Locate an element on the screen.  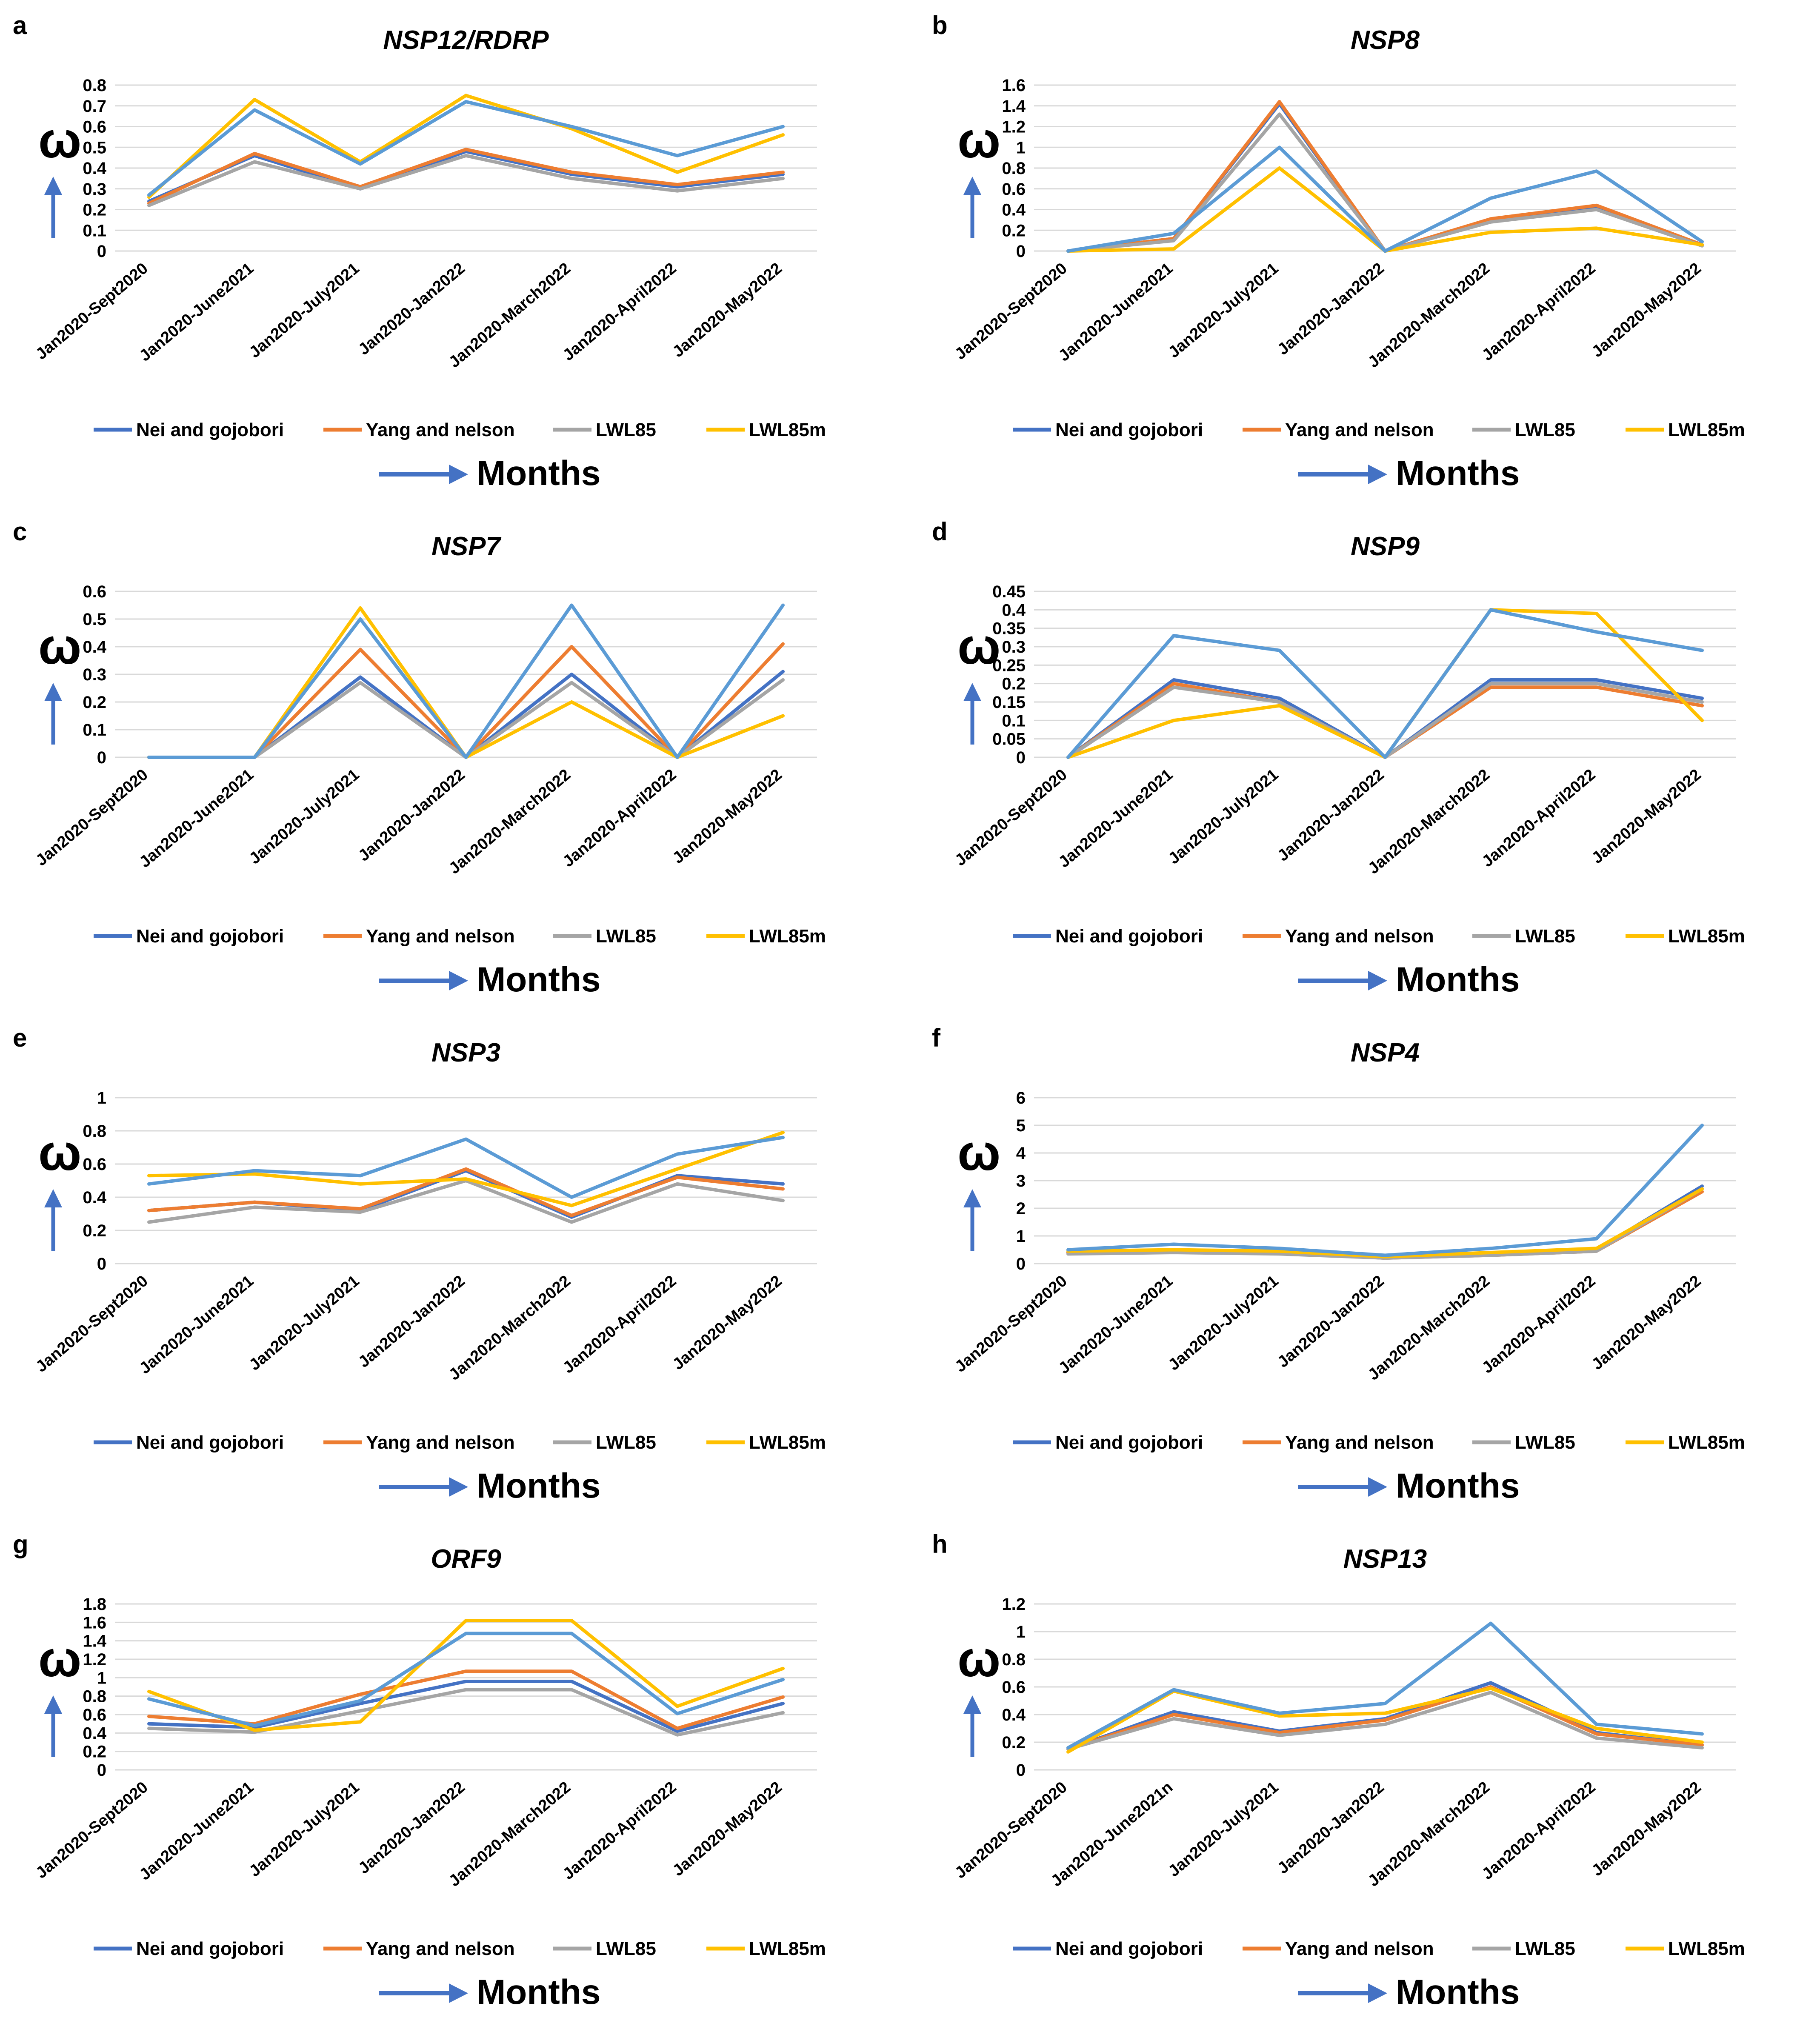
series-line-lwl85 is located at coordinates (1385, 1223).